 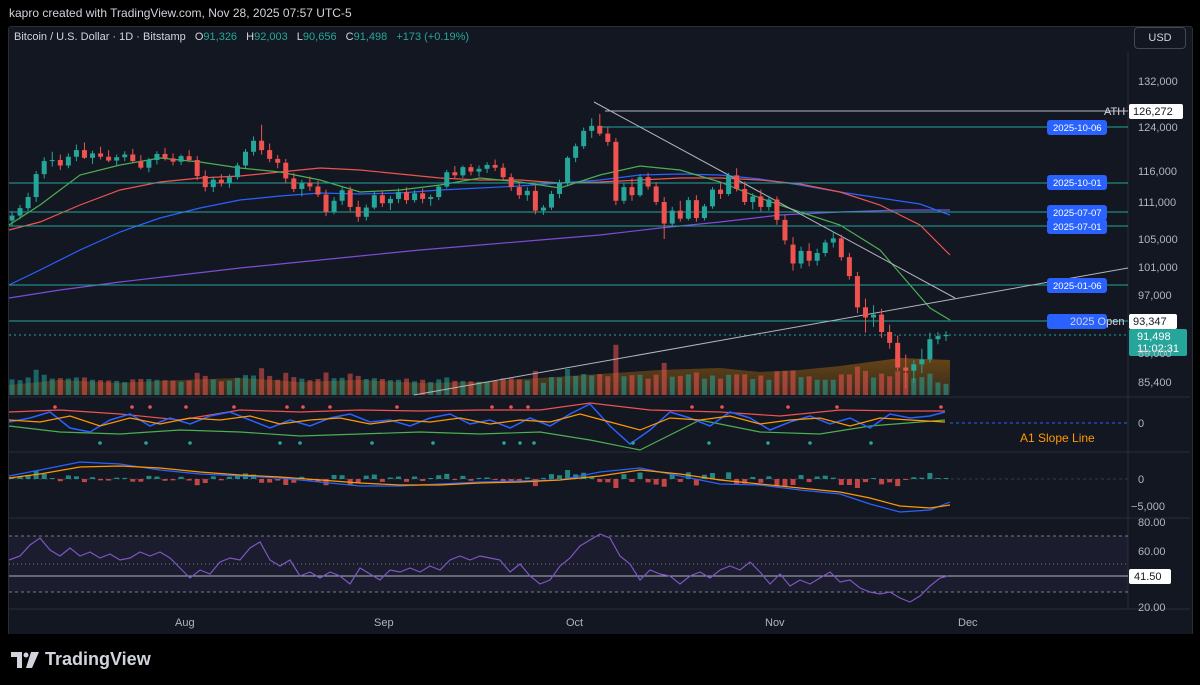 I want to click on high-value: 92,003, so click(x=271, y=37).